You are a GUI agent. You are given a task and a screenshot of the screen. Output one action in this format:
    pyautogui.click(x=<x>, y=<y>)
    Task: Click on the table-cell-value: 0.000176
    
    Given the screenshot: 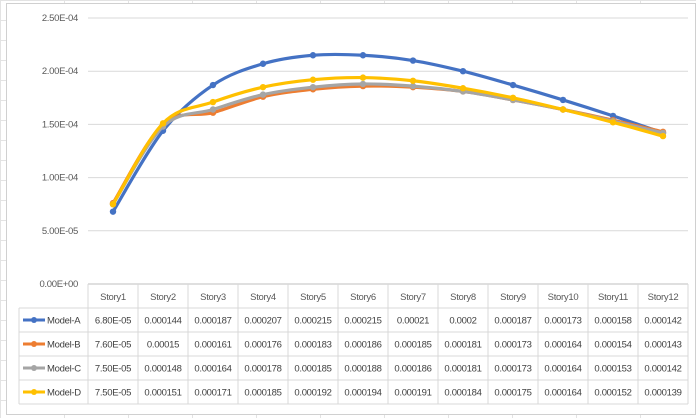 What is the action you would take?
    pyautogui.click(x=262, y=345)
    